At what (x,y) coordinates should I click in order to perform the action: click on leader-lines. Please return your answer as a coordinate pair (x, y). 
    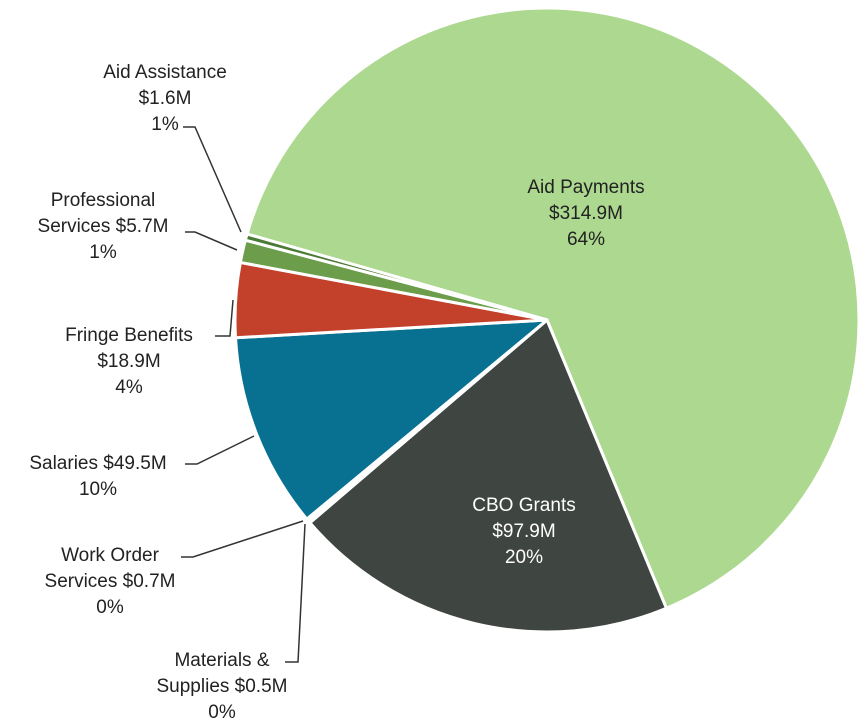
    Looking at the image, I should click on (243, 394).